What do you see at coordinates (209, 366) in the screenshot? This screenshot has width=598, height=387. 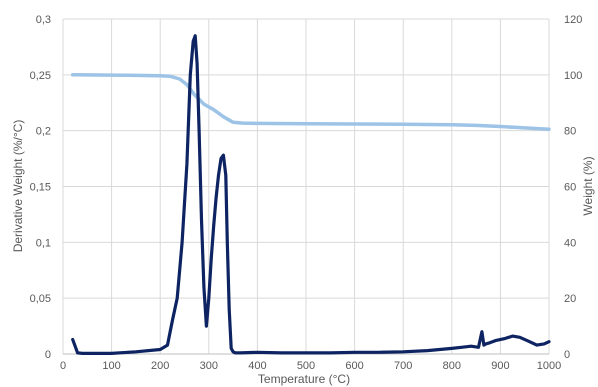 I see `x-tick-label: 300` at bounding box center [209, 366].